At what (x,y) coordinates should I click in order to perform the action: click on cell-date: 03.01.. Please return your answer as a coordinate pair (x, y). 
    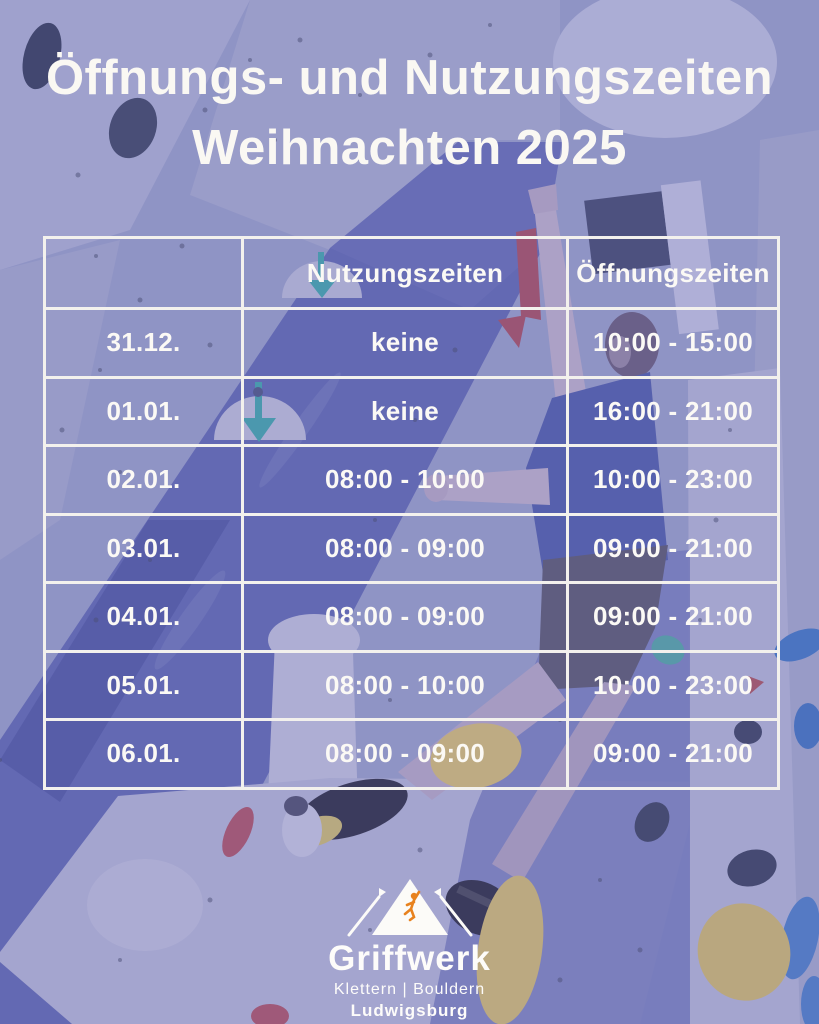
    Looking at the image, I should click on (143, 548).